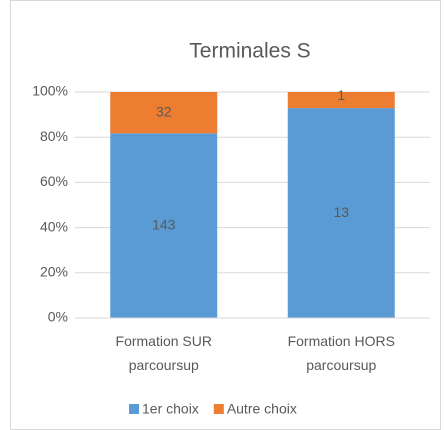  I want to click on legend-label: Autre choix, so click(262, 409).